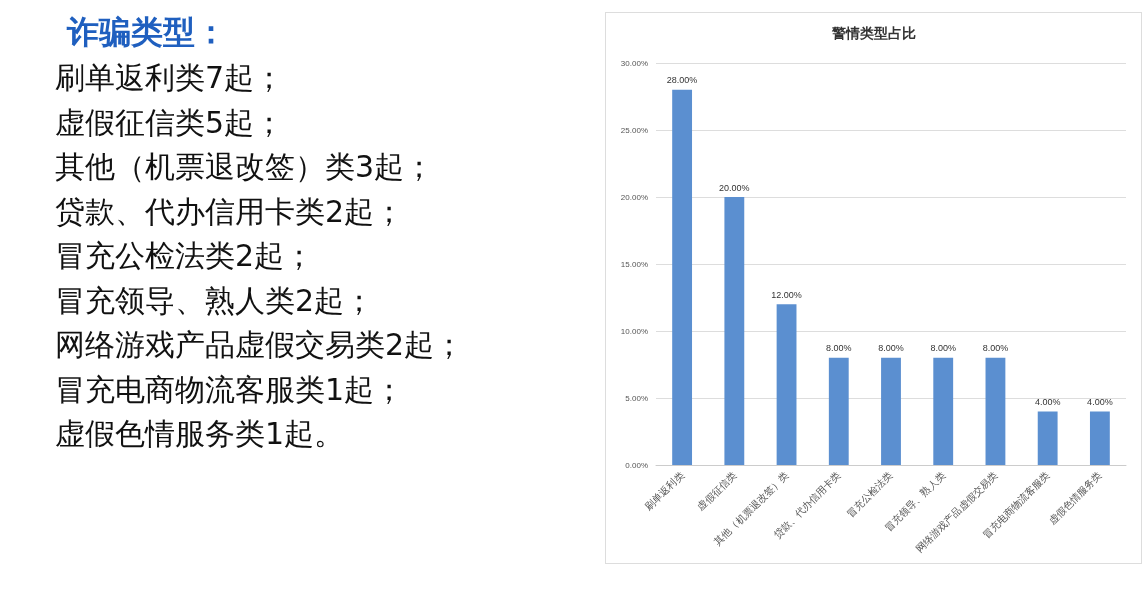 The width and height of the screenshot is (1144, 594). I want to click on y-tick-label: 10.00%, so click(634, 331).